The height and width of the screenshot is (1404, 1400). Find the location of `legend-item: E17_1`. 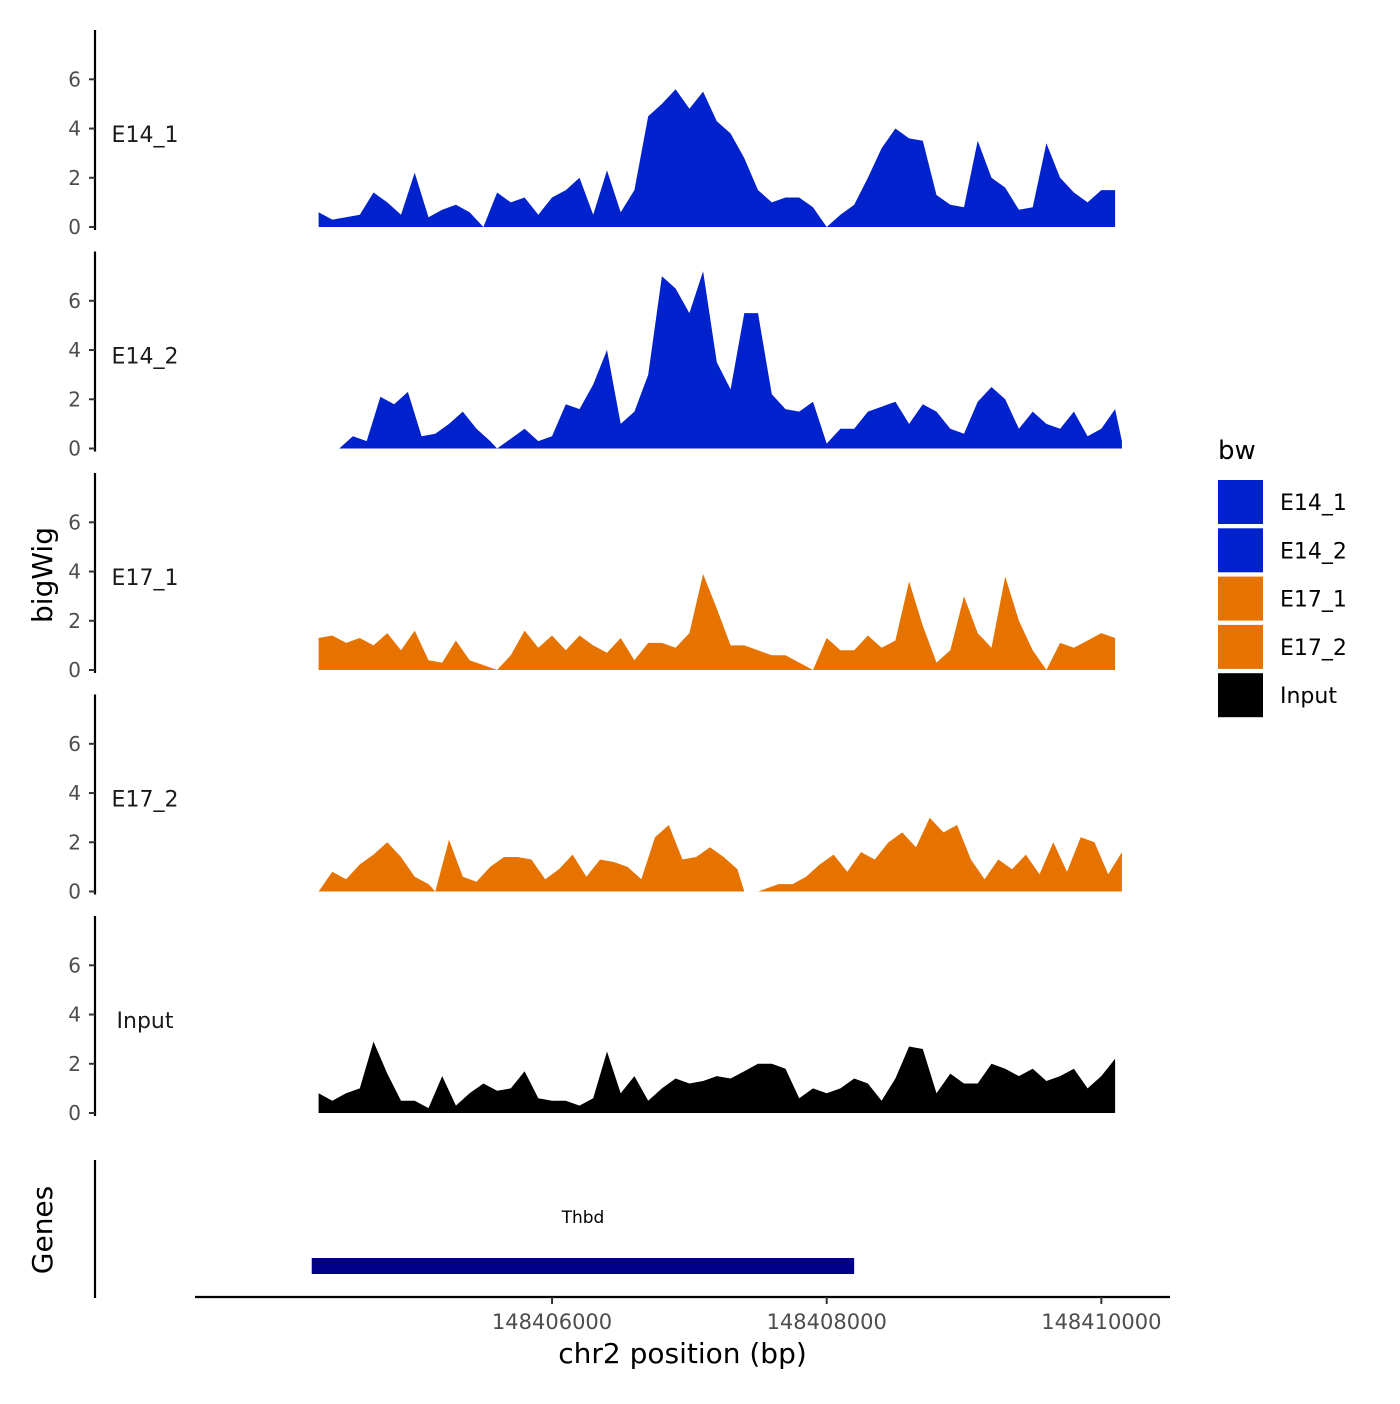

legend-item: E17_1 is located at coordinates (1282, 598).